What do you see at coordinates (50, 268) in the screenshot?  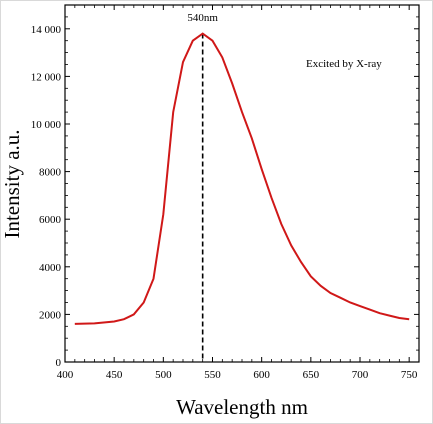 I see `y-tick-label: 4000` at bounding box center [50, 268].